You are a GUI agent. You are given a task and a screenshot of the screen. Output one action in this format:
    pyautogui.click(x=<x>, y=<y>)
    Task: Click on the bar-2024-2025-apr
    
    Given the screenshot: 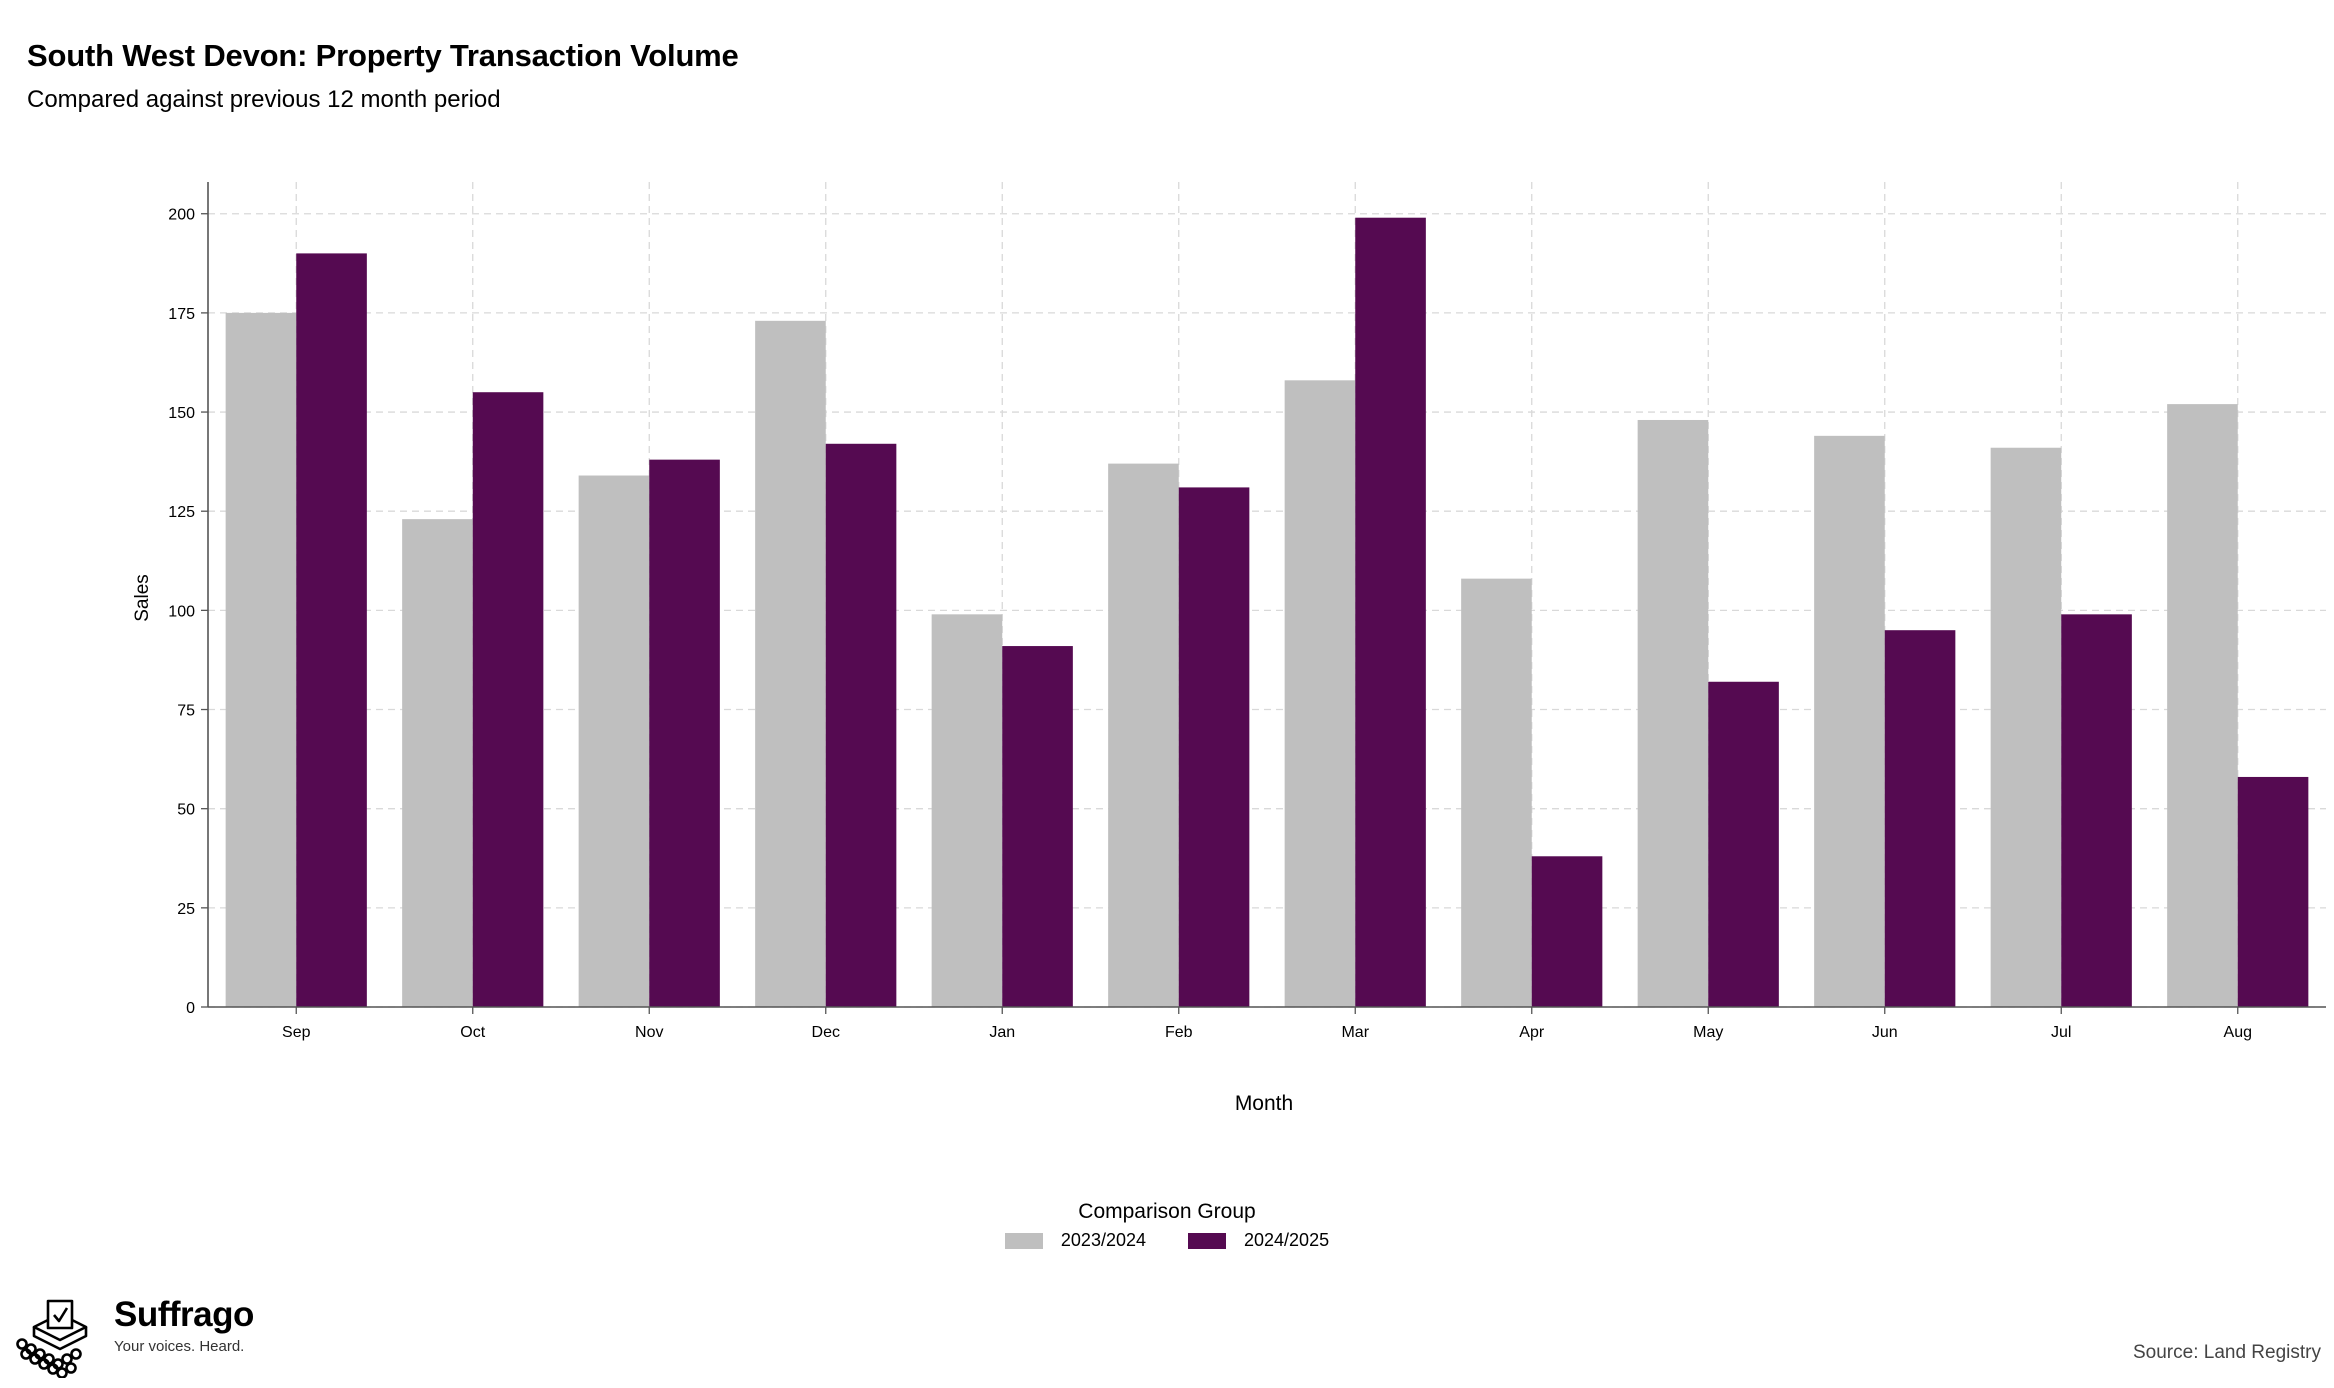 What is the action you would take?
    pyautogui.click(x=1567, y=931)
    